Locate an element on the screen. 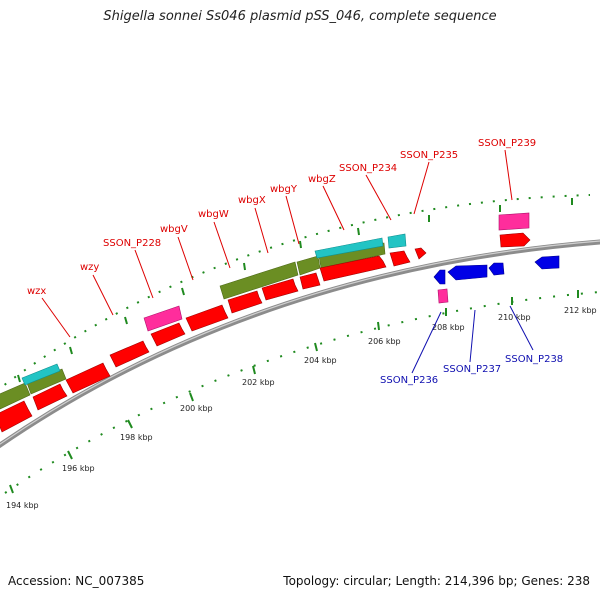 This screenshot has width=600, height=600. scale-label: 208 kbp is located at coordinates (448, 327).